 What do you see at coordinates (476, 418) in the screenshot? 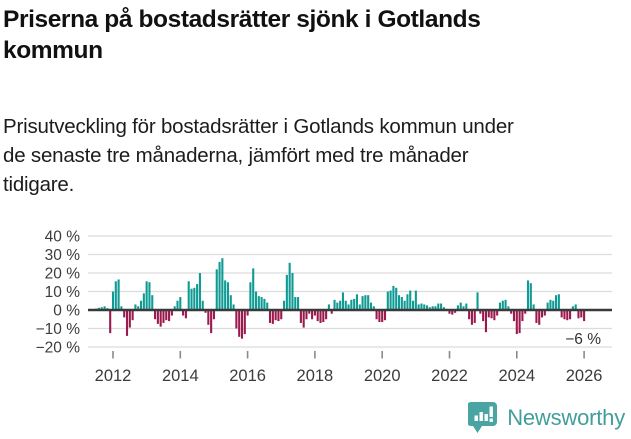
I see `logo-bar-icon` at bounding box center [476, 418].